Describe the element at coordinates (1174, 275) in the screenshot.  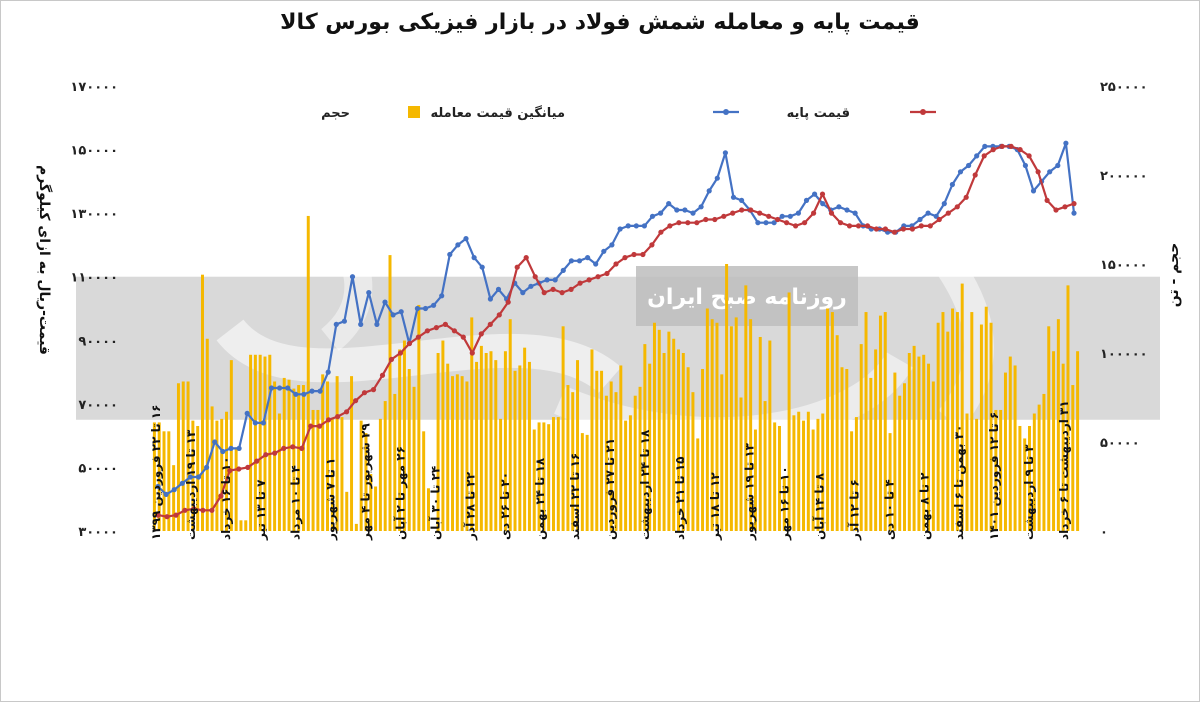
I see `y-axis-right-label: حجم - تن` at that location.